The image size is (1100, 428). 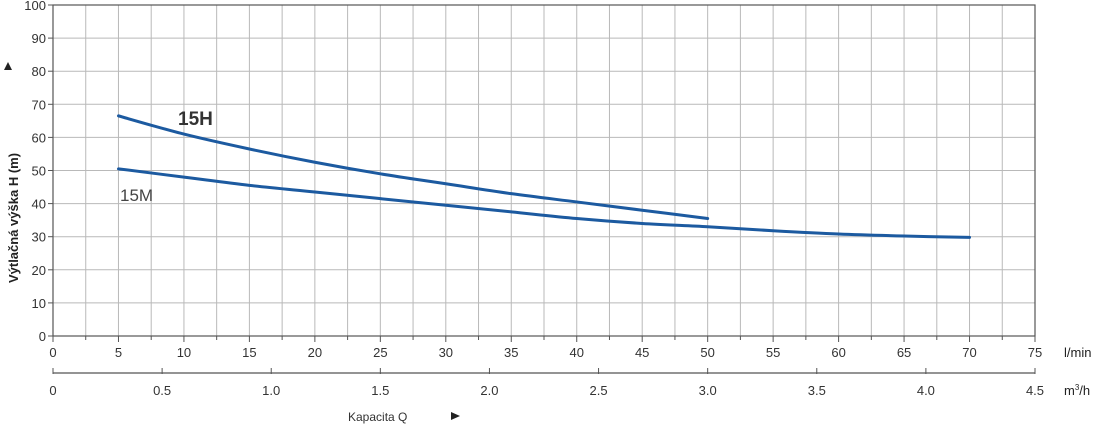 What do you see at coordinates (969, 352) in the screenshot?
I see `x-tick-label: 70` at bounding box center [969, 352].